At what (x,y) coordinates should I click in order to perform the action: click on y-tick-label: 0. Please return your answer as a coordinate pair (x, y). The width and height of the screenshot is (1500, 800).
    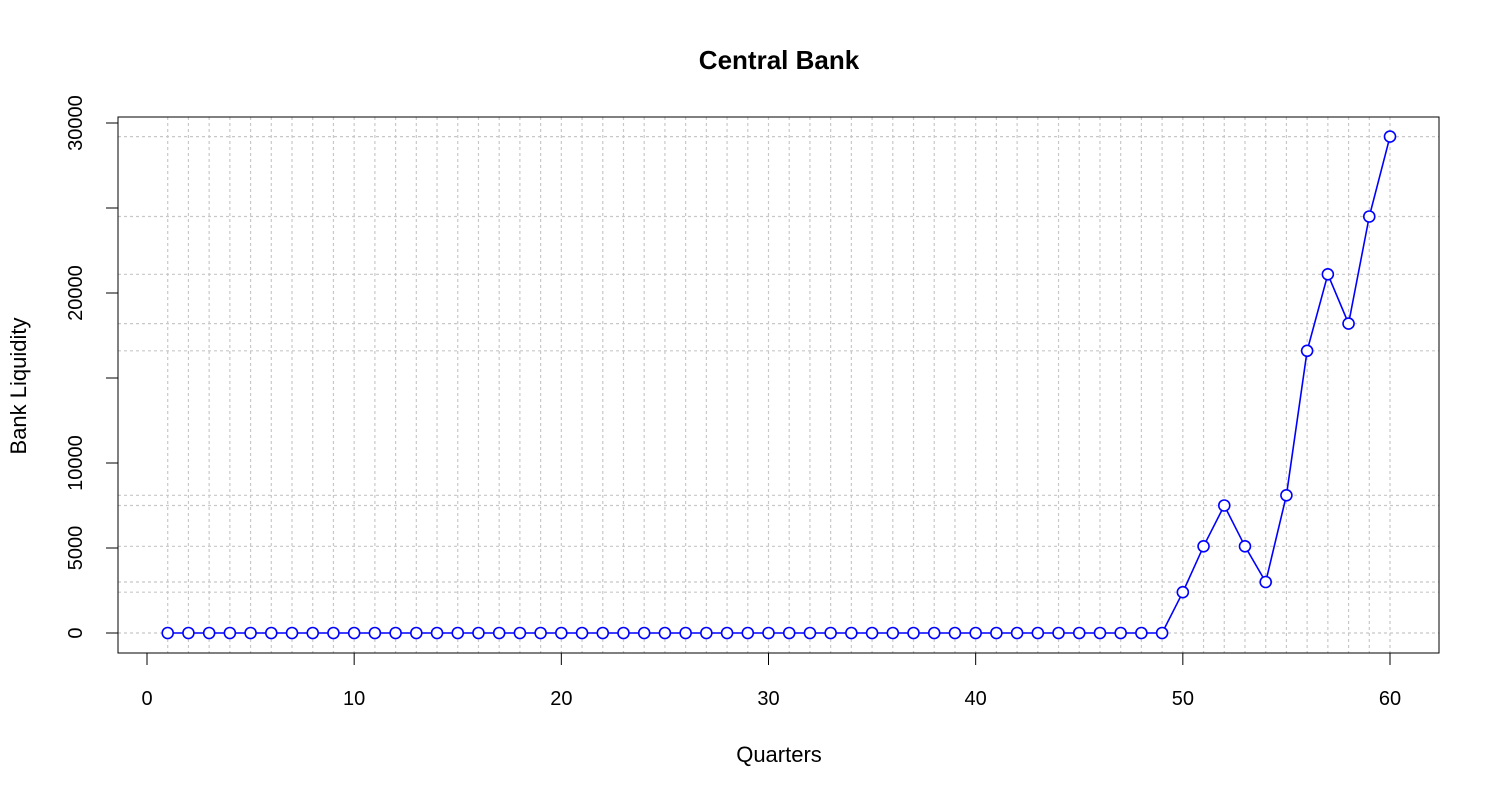
    Looking at the image, I should click on (76, 632).